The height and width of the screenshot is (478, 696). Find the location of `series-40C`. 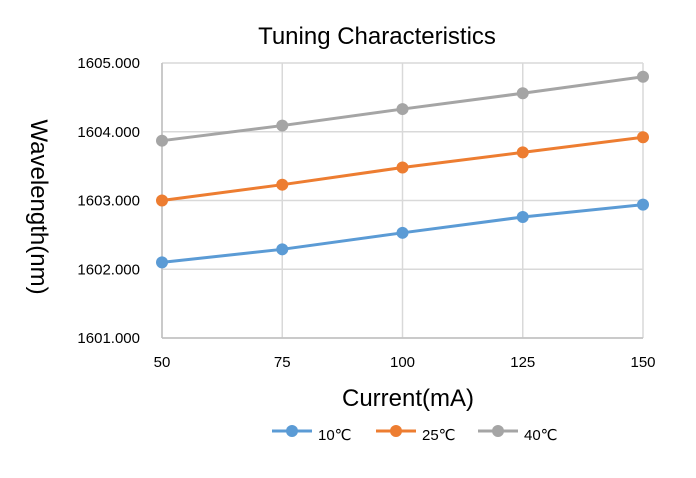

series-40C is located at coordinates (402, 108).